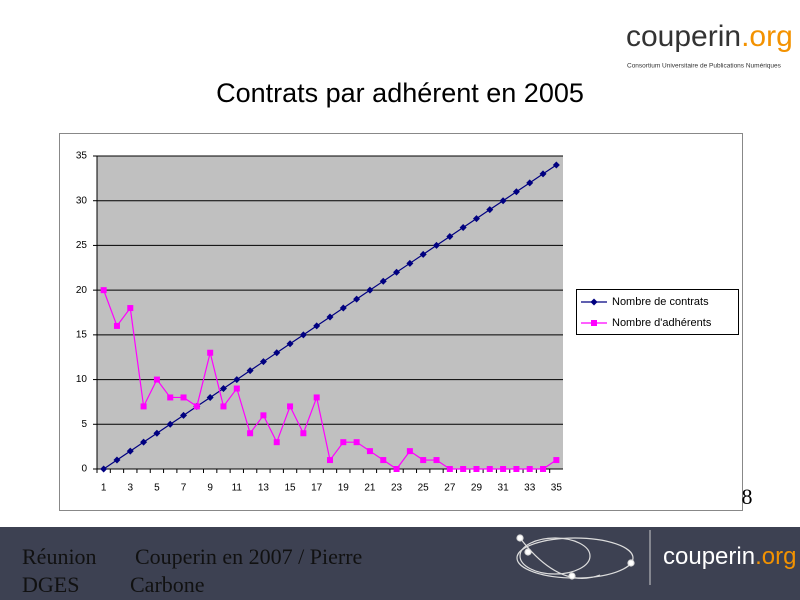 The height and width of the screenshot is (600, 800). What do you see at coordinates (660, 302) in the screenshot?
I see `legend-label: Nombre de contrats` at bounding box center [660, 302].